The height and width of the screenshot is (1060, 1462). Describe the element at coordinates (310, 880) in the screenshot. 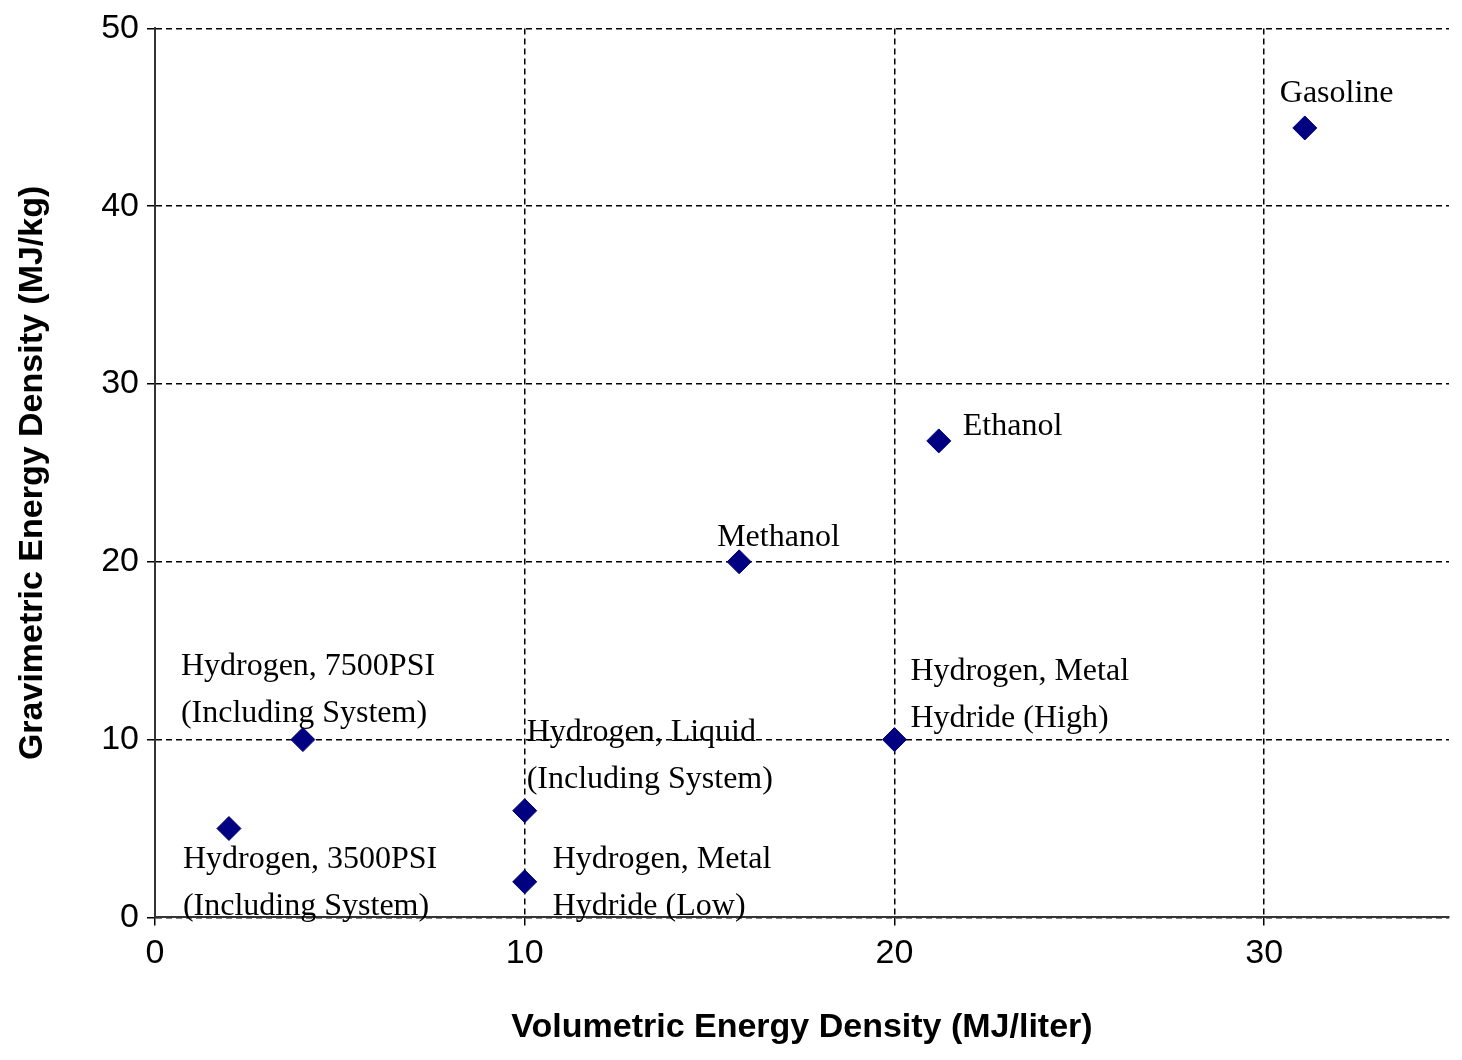

I see `annotation: Hydrogen, 3500PSI (Including System)` at that location.